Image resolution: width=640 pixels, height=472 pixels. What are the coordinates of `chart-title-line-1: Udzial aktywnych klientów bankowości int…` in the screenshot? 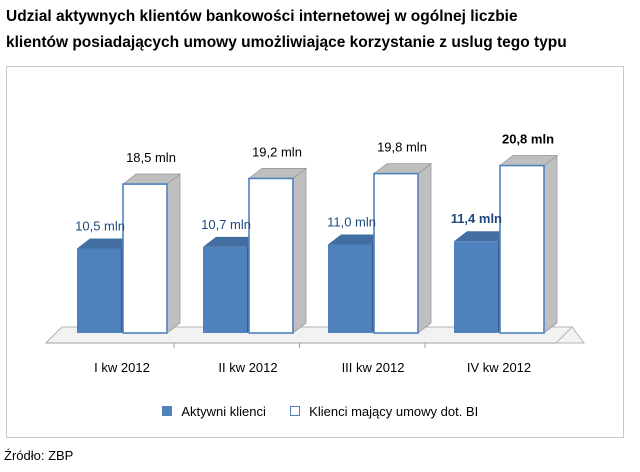 It's located at (262, 16).